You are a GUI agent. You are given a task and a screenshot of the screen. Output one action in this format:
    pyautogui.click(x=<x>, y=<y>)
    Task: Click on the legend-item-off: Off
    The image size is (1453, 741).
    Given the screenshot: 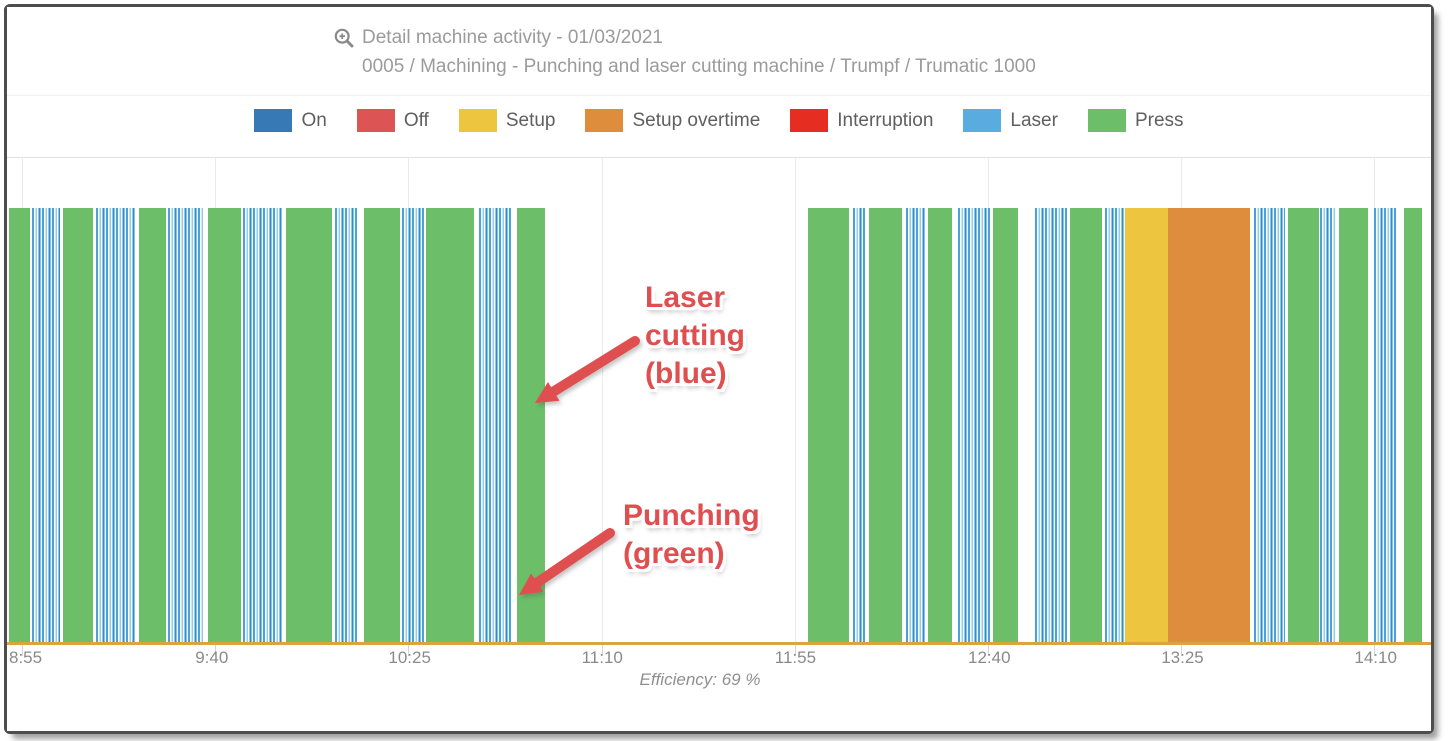 What is the action you would take?
    pyautogui.click(x=392, y=120)
    